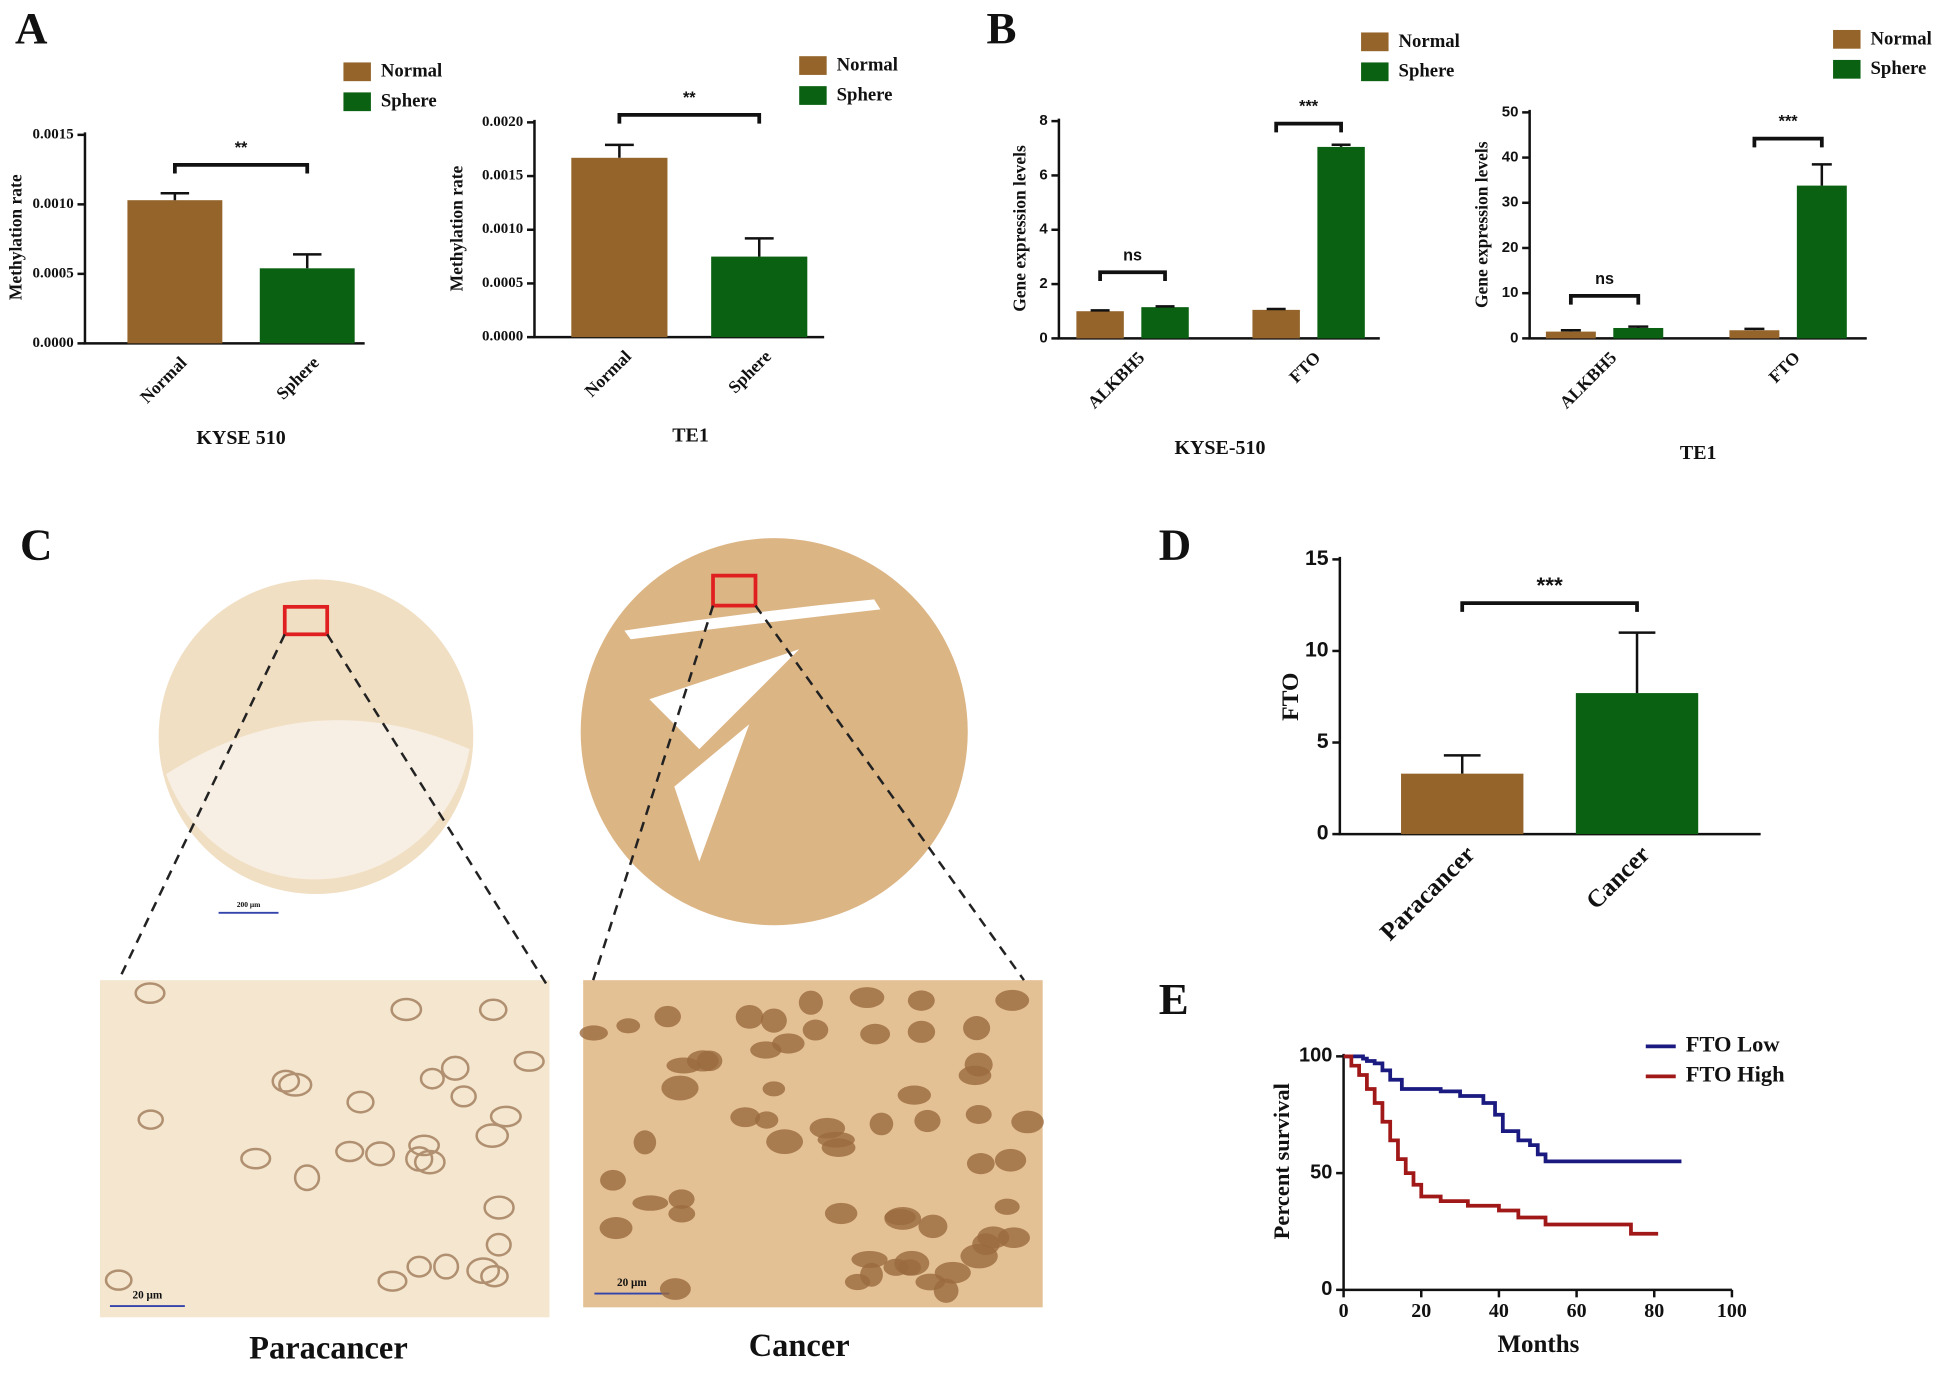  Describe the element at coordinates (1219, 448) in the screenshot. I see `x-axis-label: KYSE-510` at that location.